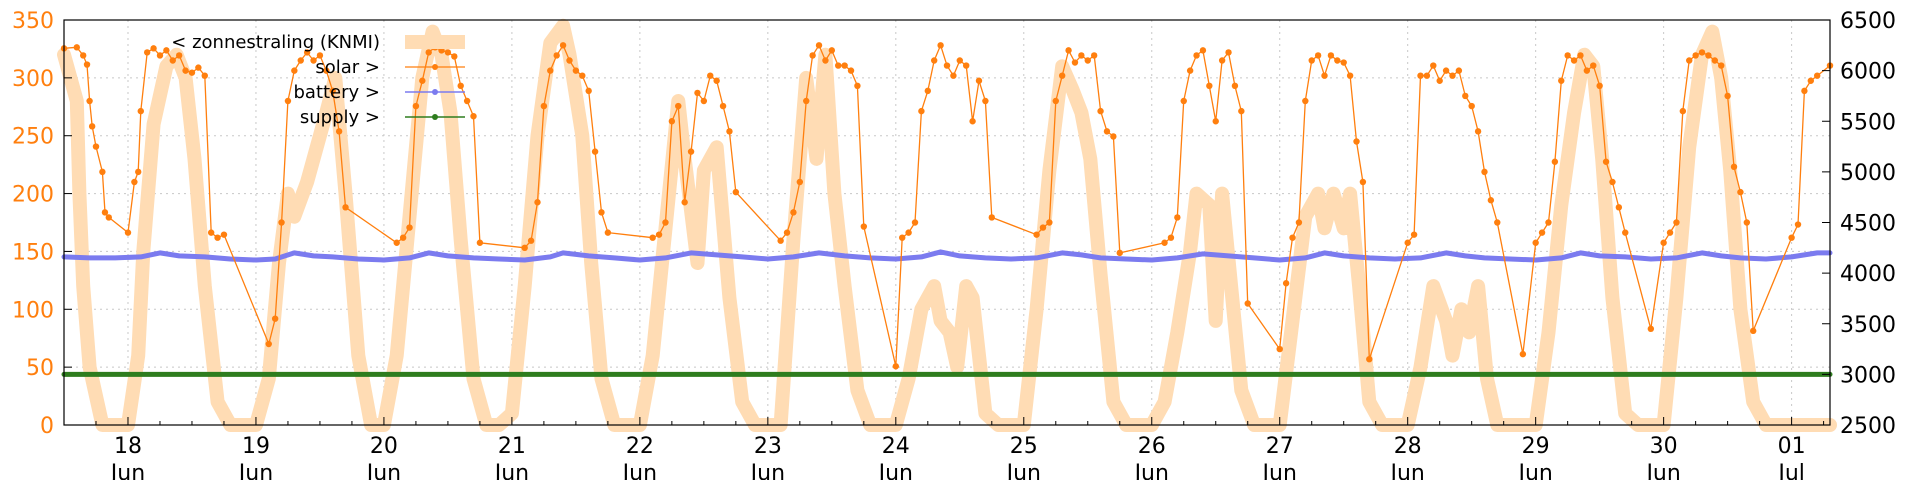 The width and height of the screenshot is (1920, 480). I want to click on legend-label: battery >, so click(336, 92).